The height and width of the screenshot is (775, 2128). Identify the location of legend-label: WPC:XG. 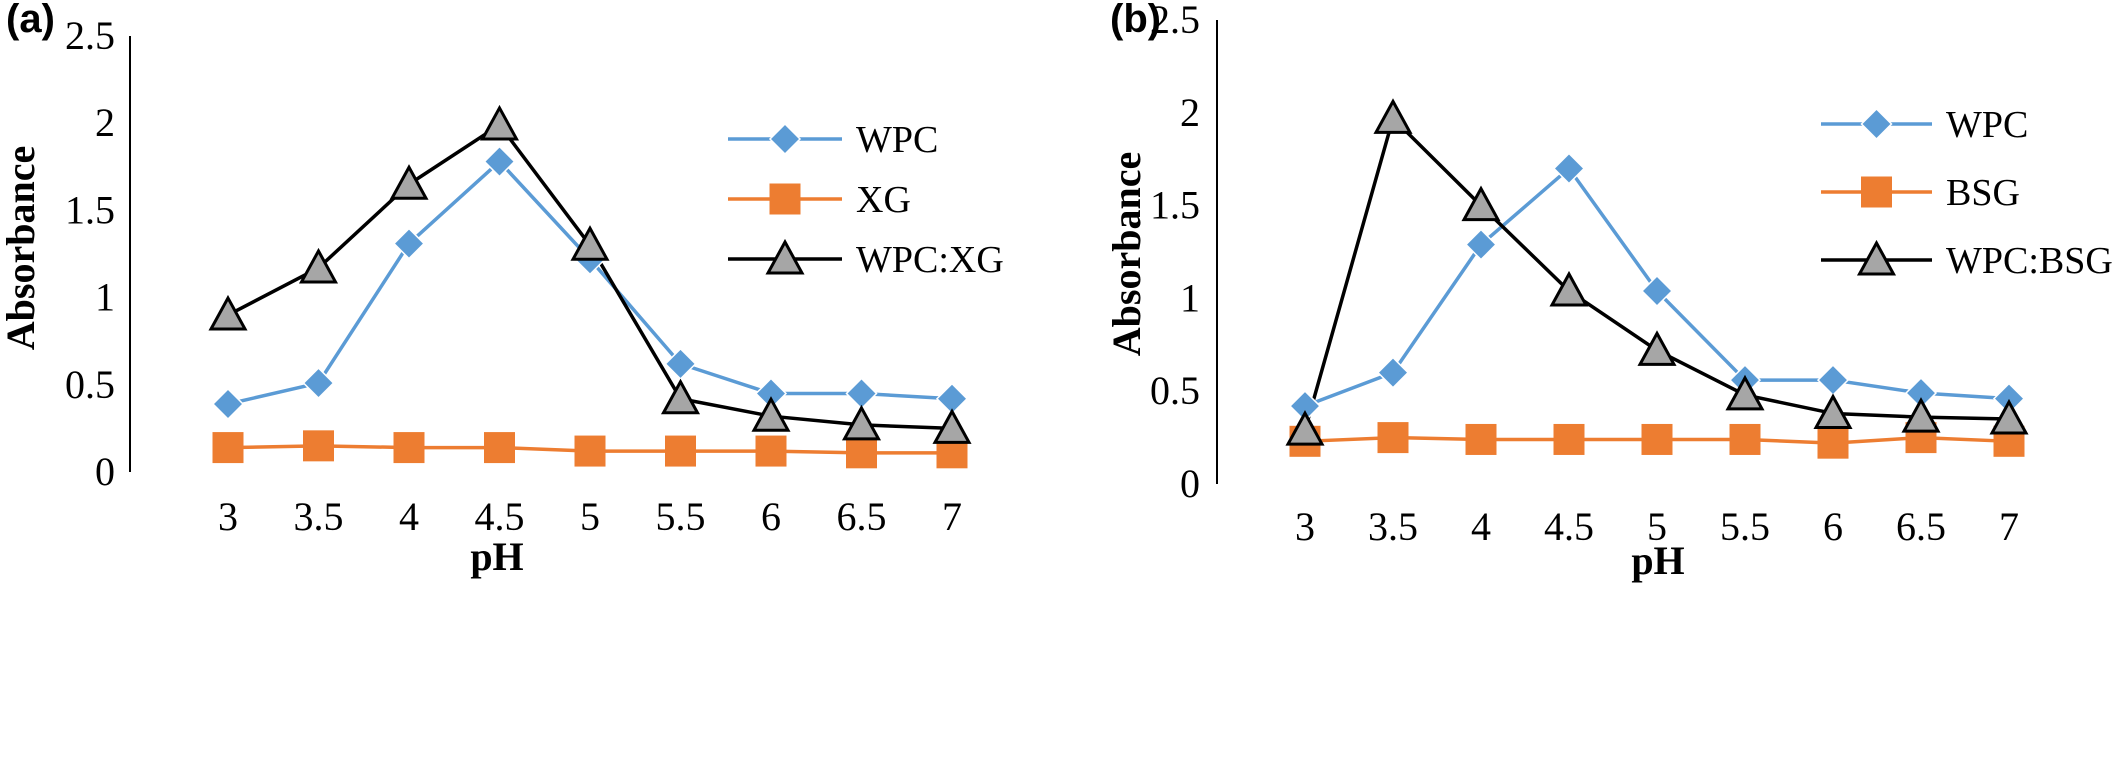
(930, 260).